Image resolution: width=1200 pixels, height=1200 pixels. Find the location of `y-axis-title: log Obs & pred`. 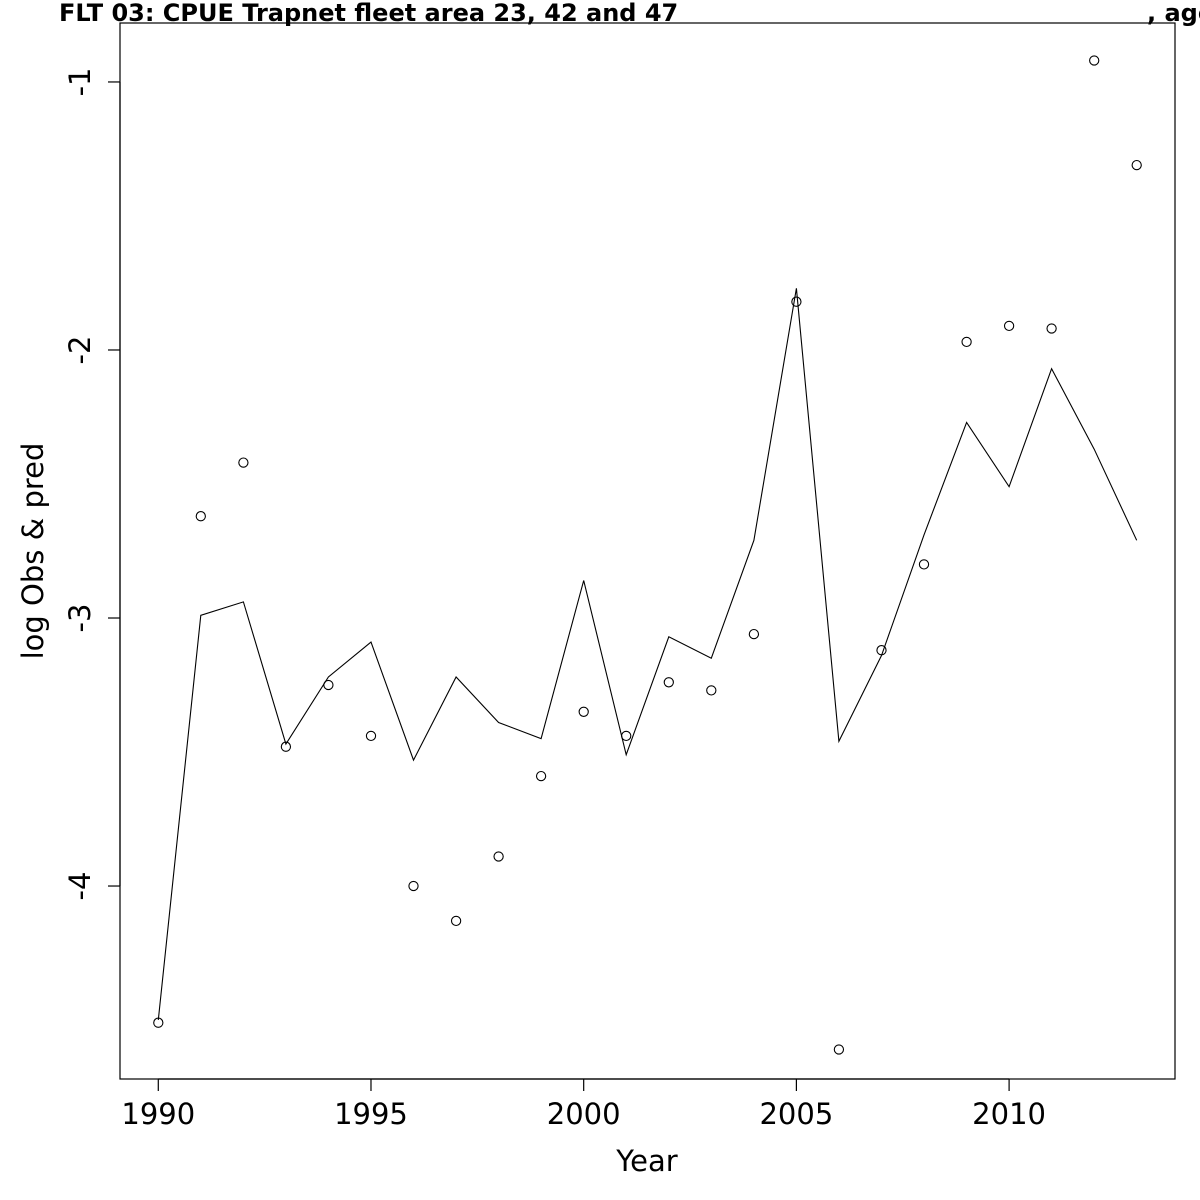

y-axis-title: log Obs & pred is located at coordinates (33, 551).